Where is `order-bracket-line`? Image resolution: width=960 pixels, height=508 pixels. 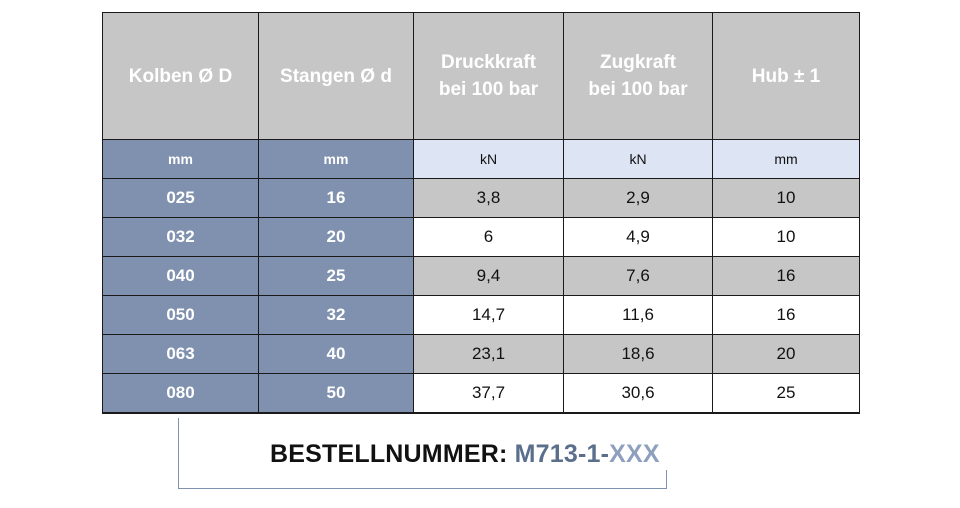
order-bracket-line is located at coordinates (422, 453).